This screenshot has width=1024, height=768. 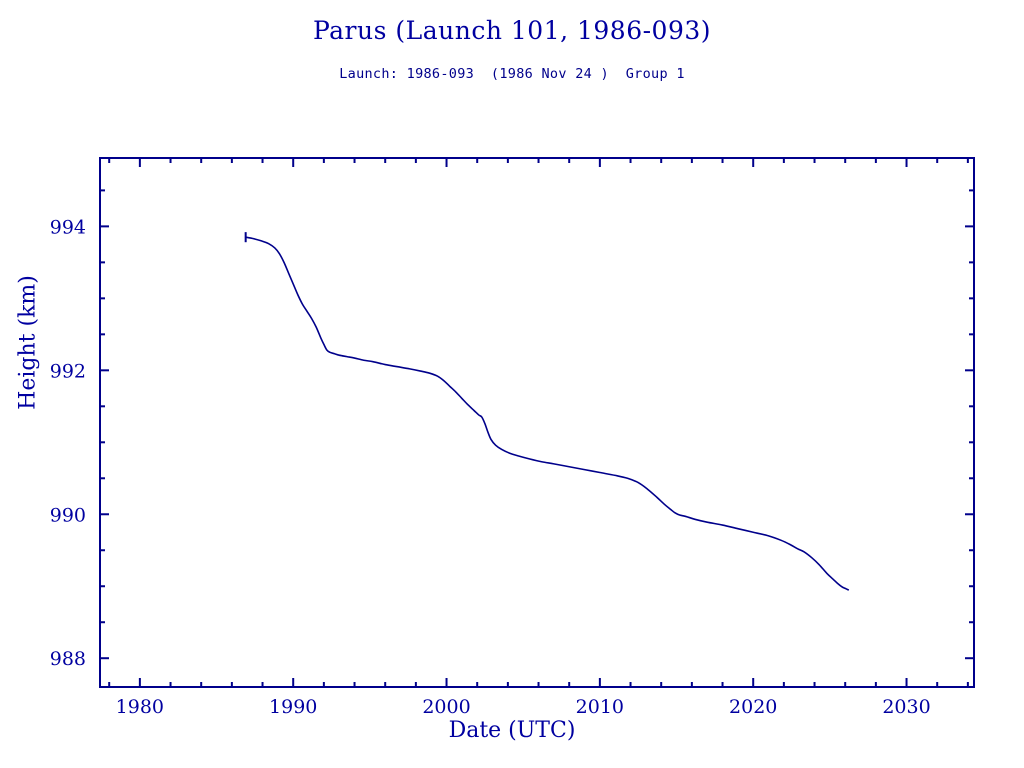 What do you see at coordinates (512, 30) in the screenshot?
I see `chart-title: Parus (Launch 101, 1986-093)` at bounding box center [512, 30].